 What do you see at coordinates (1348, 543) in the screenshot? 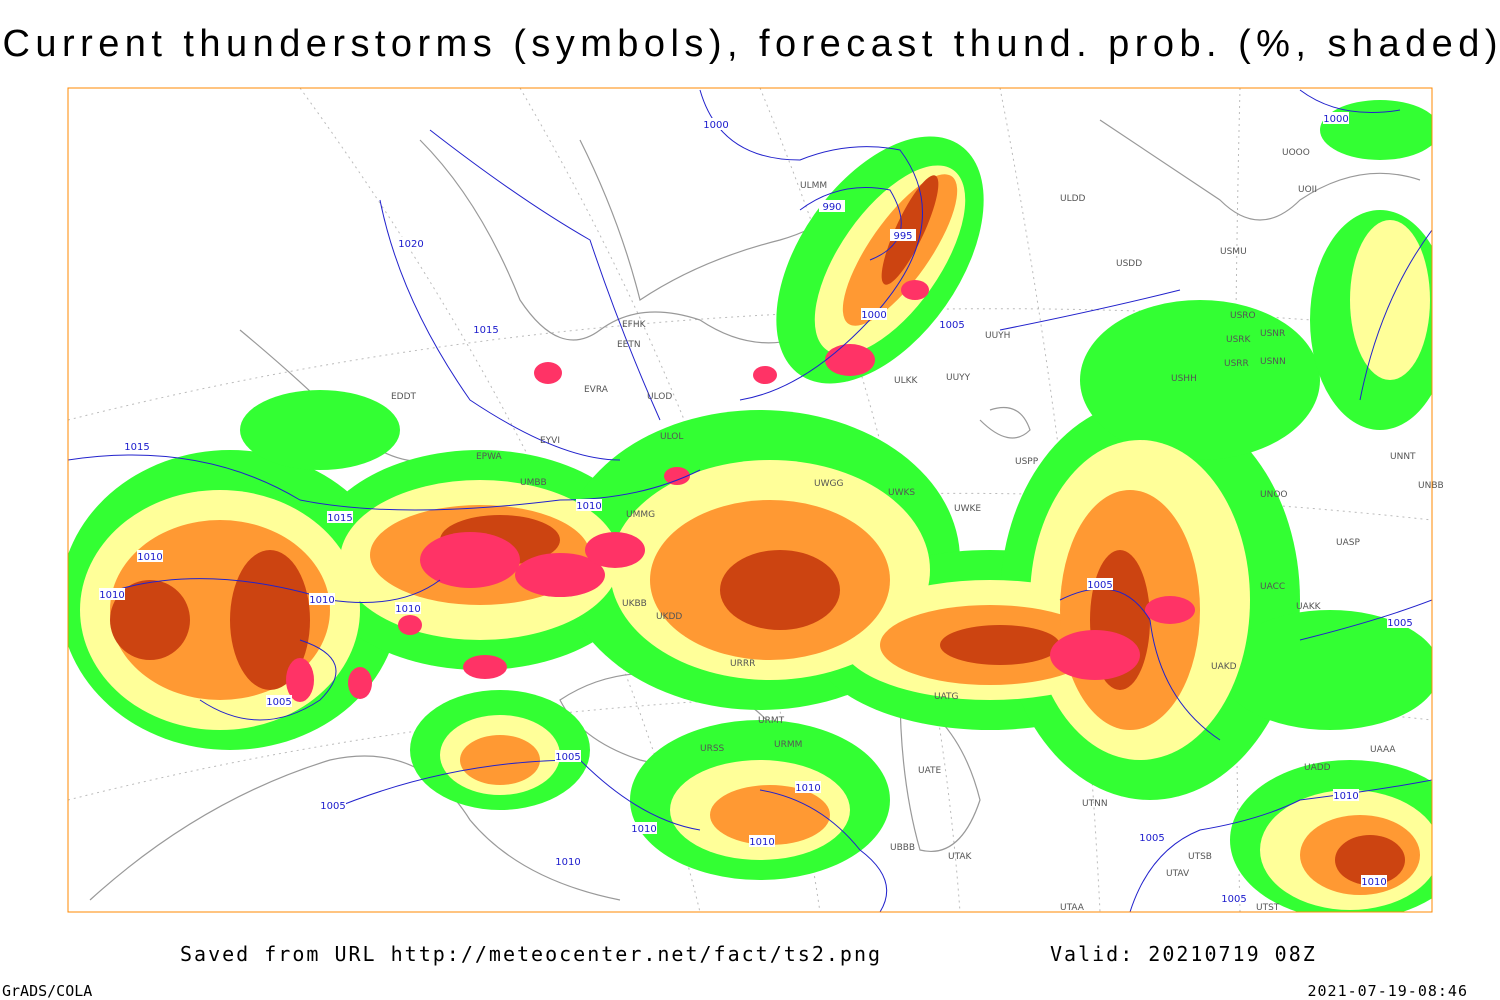
I see `station-label: UASP` at bounding box center [1348, 543].